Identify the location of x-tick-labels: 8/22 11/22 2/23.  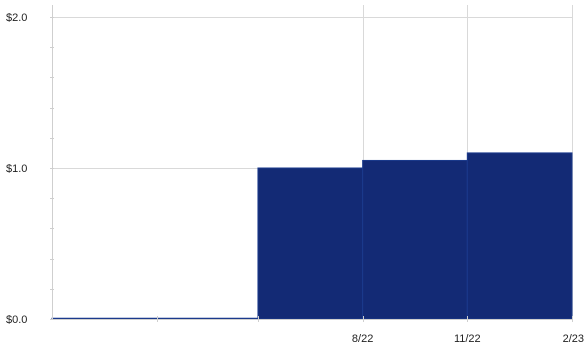
(468, 339).